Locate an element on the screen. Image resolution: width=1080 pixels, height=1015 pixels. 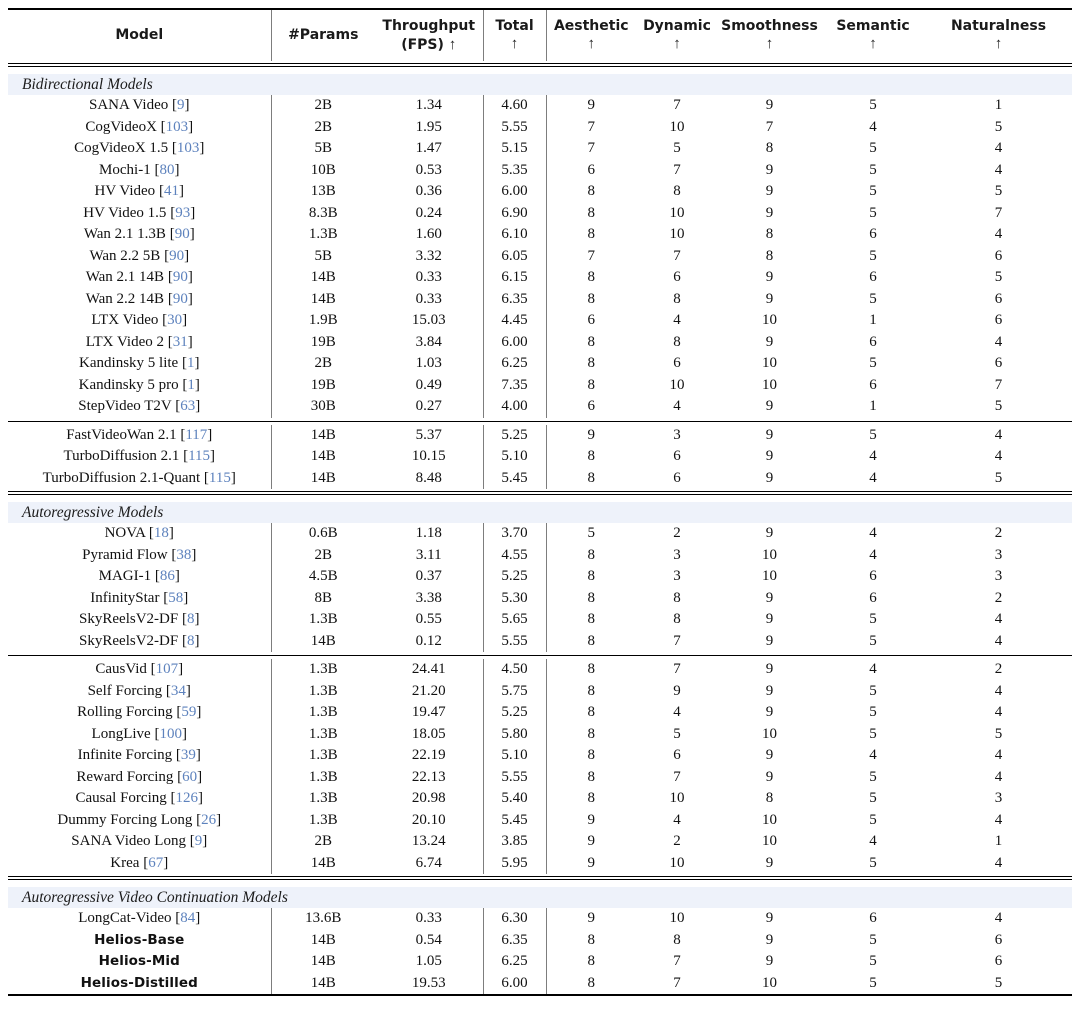
table-row: Rolling Forcing [59] 1.3B 19.47 5.25 8 4 9 5 4 is located at coordinates (540, 713).